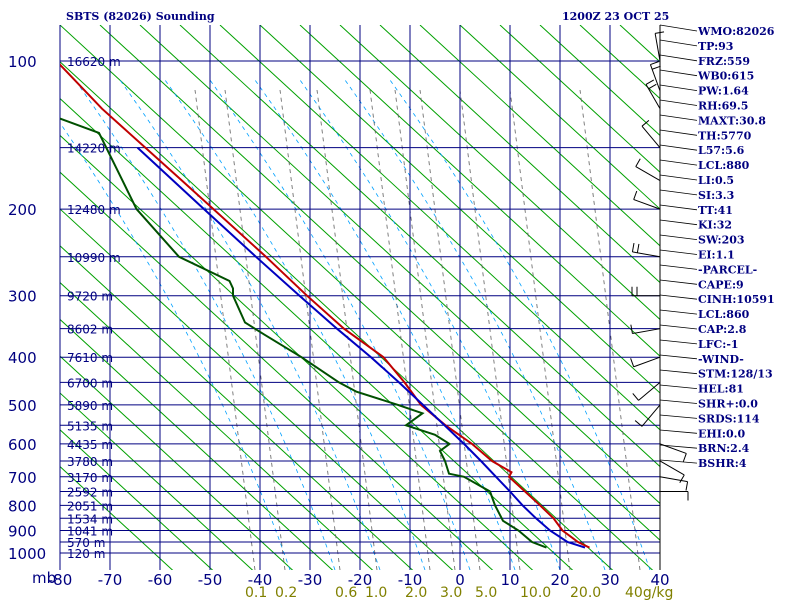  What do you see at coordinates (44, 578) in the screenshot?
I see `pressure-axis-unit: mb` at bounding box center [44, 578].